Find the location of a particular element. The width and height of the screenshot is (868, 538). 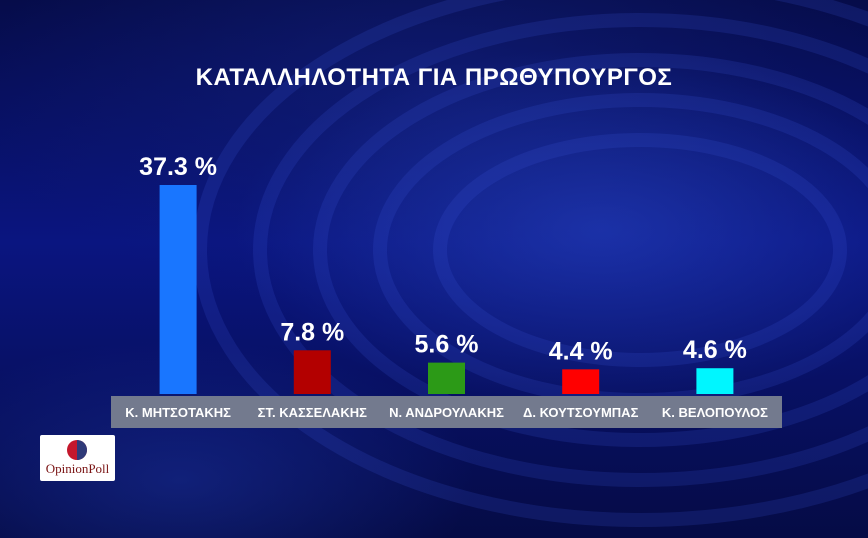

category-label-4: Δ. ΚΟΥΤΣΟΥΜΠΑΣ is located at coordinates (581, 412).